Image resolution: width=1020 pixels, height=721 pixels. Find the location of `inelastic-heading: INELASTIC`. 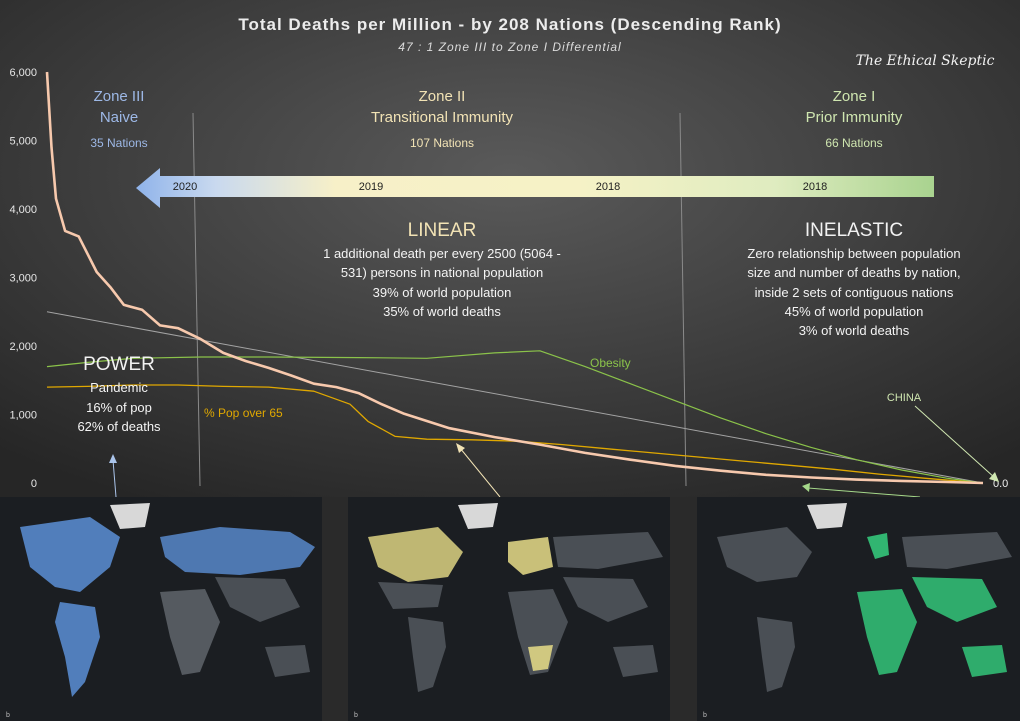

inelastic-heading: INELASTIC is located at coordinates (854, 230).